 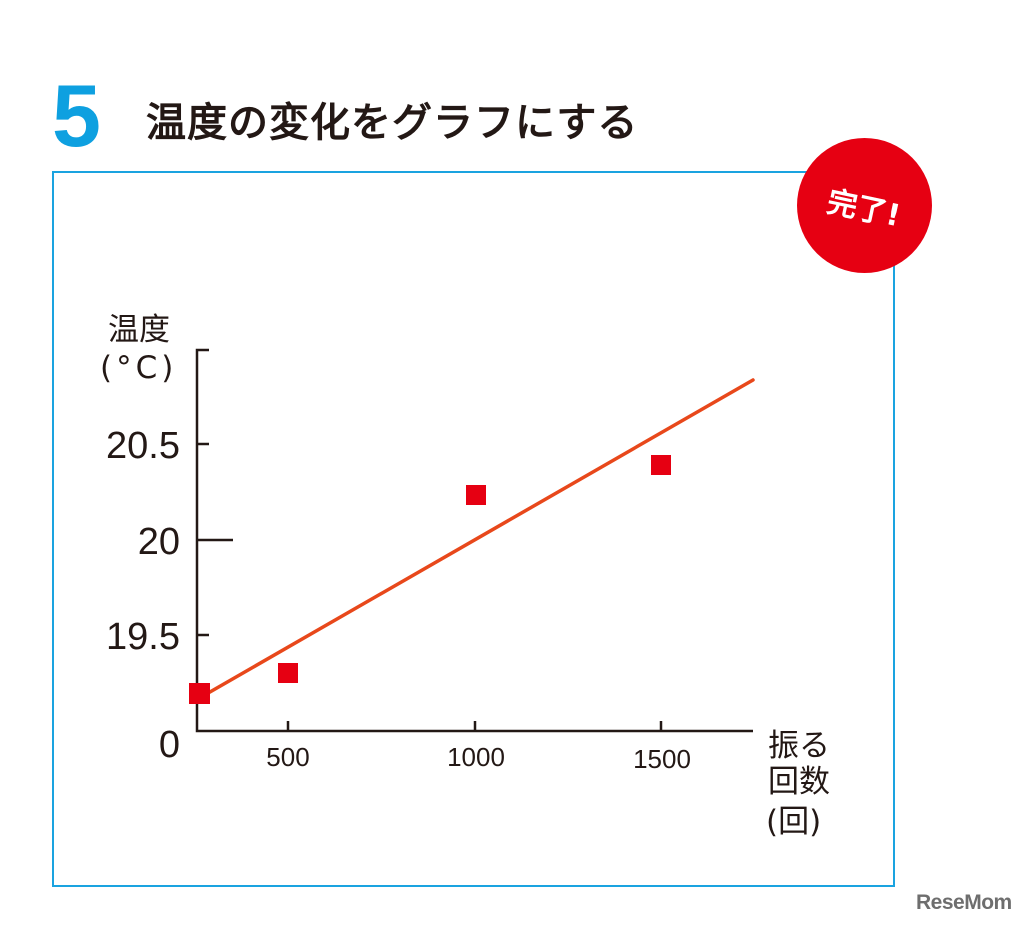 What do you see at coordinates (799, 782) in the screenshot?
I see `x-axis-label: 回数` at bounding box center [799, 782].